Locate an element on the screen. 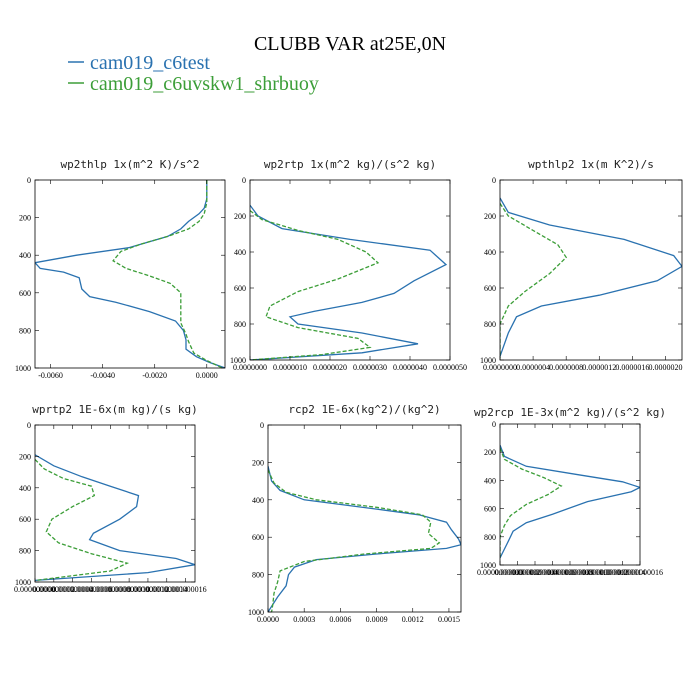 This screenshot has height=700, width=700. x-tick-label: 0.0000008 is located at coordinates (566, 367).